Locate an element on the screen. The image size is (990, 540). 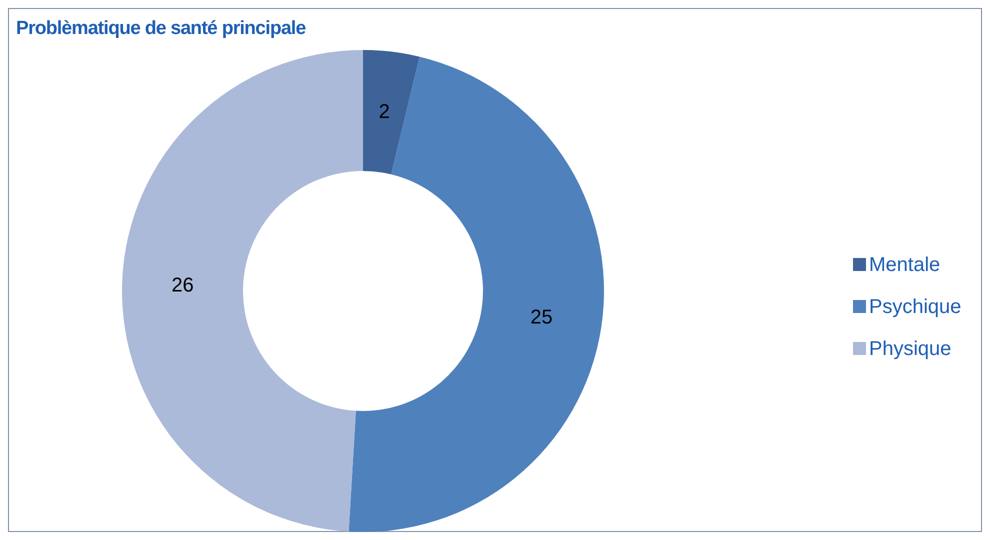
donut-slice is located at coordinates (391, 112).